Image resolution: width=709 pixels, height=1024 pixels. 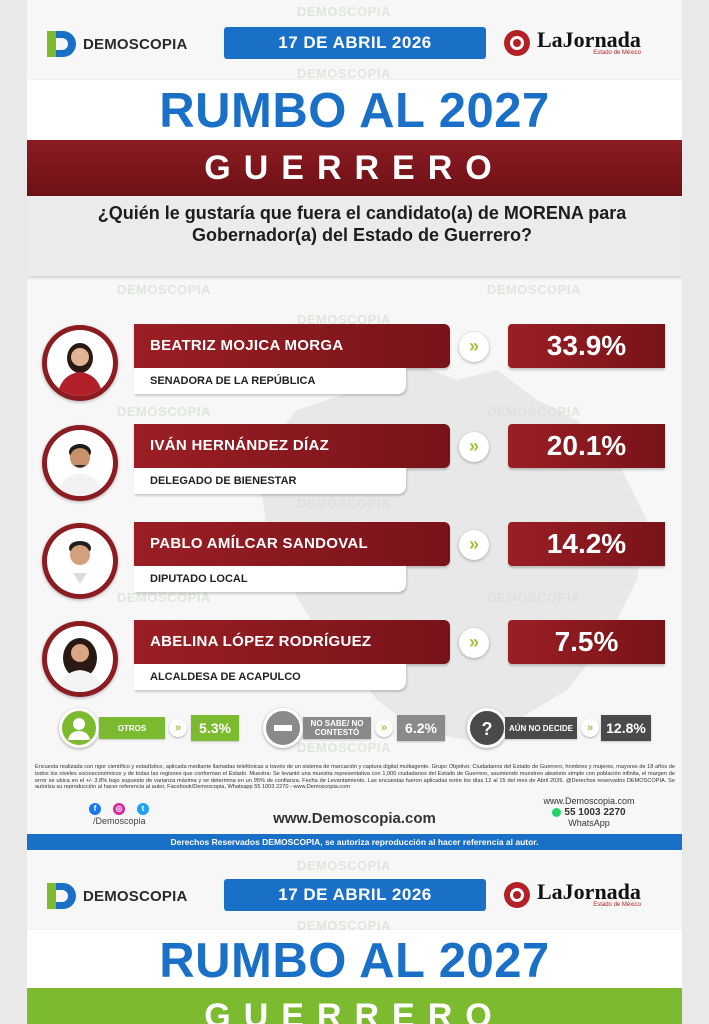 I want to click on others-percentage: 5.3%, so click(x=215, y=728).